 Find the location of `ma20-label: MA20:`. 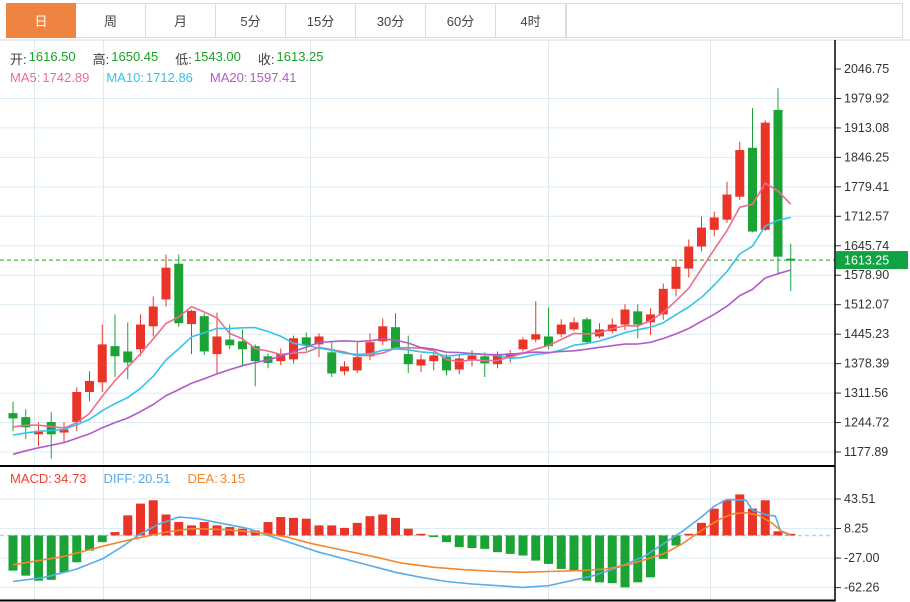

ma20-label: MA20: is located at coordinates (228, 77).